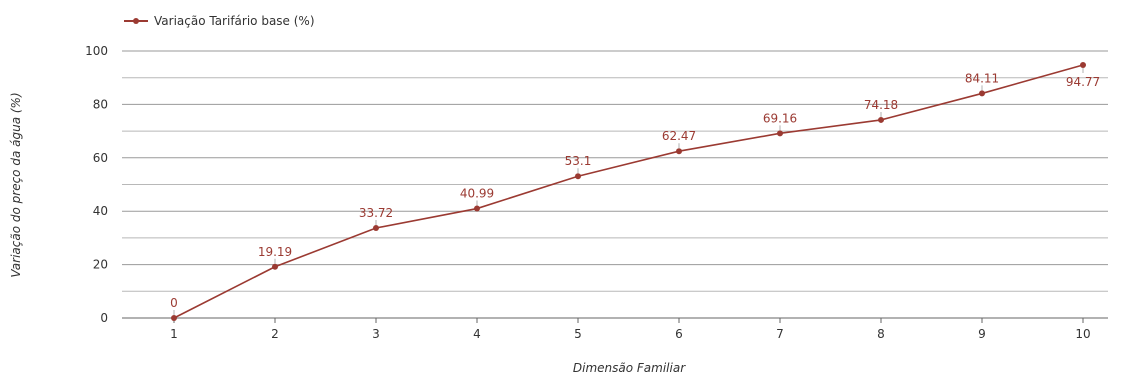  What do you see at coordinates (234, 21) in the screenshot?
I see `legend-series-label: Variação Tarifário base (%)` at bounding box center [234, 21].